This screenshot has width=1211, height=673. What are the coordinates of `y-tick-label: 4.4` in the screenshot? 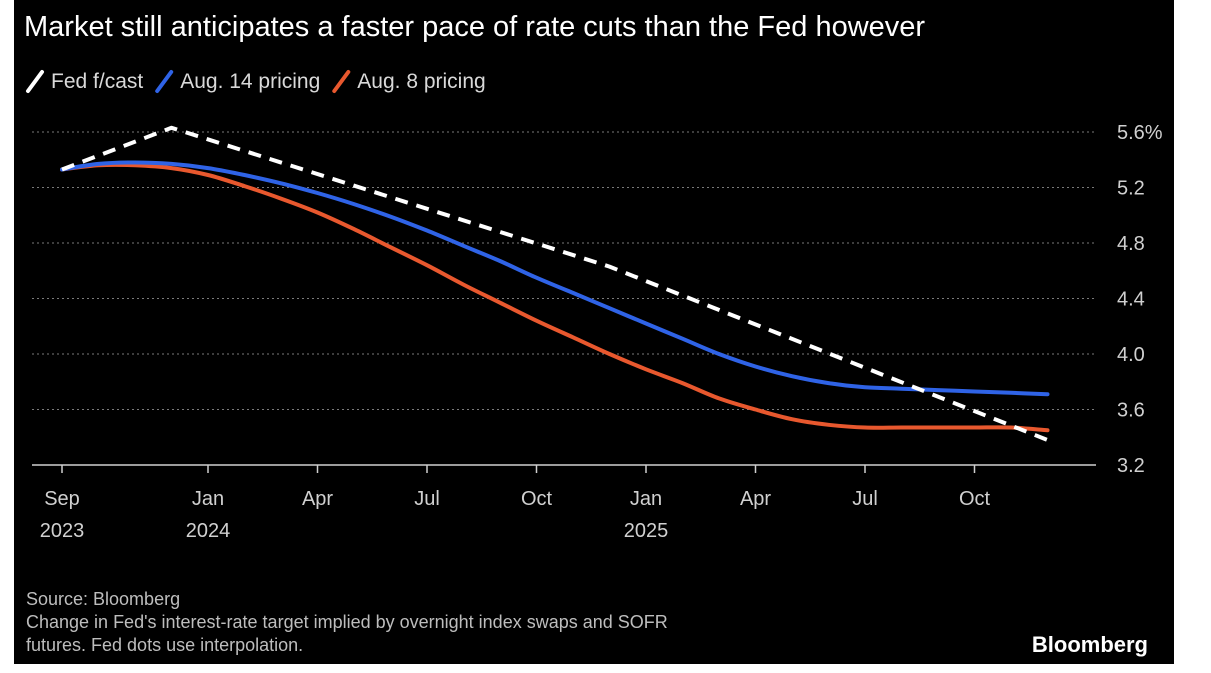 It's located at (1131, 300).